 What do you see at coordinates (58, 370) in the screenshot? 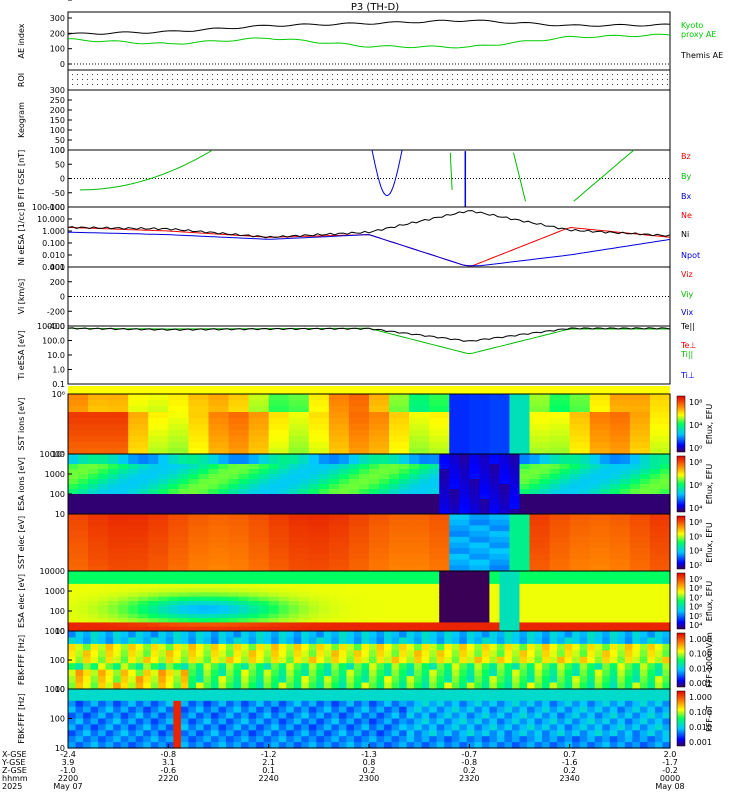
I see `temp-ytick-label: 1.0` at bounding box center [58, 370].